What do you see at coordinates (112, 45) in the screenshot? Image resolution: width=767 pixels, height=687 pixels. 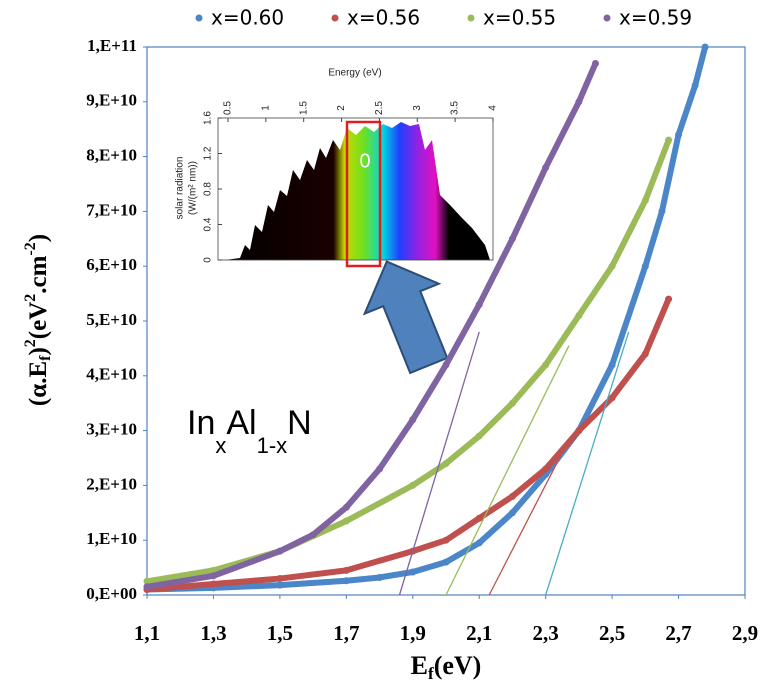 I see `y-tick-label: 1,E+11` at bounding box center [112, 45].